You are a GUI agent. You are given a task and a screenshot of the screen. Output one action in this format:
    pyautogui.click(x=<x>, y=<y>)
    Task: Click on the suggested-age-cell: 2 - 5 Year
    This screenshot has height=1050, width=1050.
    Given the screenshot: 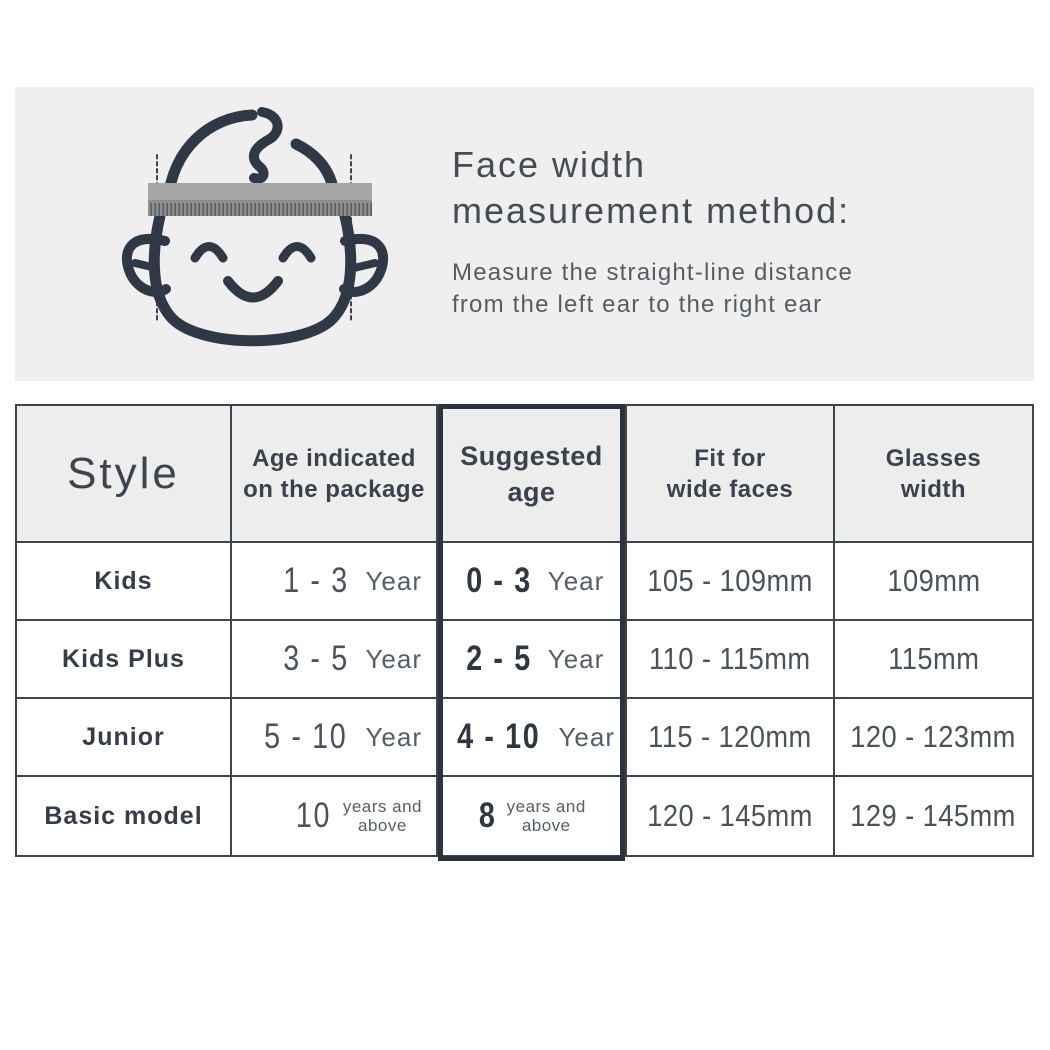 What is the action you would take?
    pyautogui.click(x=532, y=660)
    